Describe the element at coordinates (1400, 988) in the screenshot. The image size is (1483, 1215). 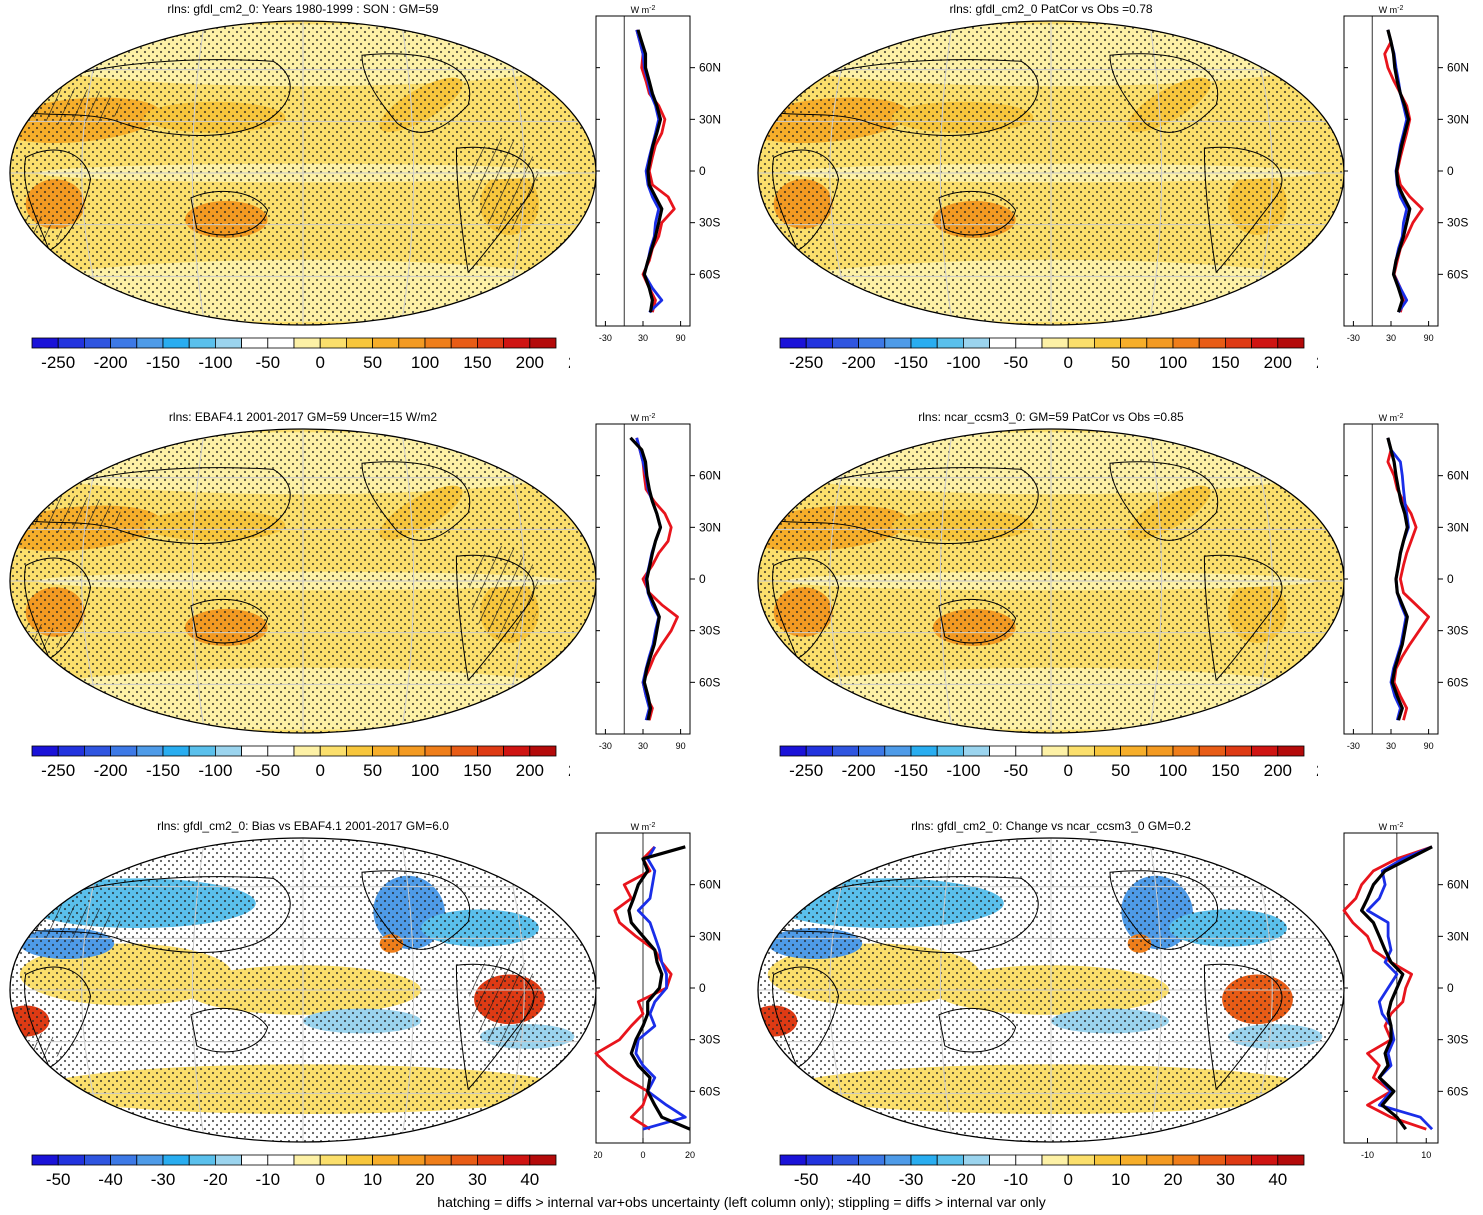
I see `zonal-series-blue` at that location.